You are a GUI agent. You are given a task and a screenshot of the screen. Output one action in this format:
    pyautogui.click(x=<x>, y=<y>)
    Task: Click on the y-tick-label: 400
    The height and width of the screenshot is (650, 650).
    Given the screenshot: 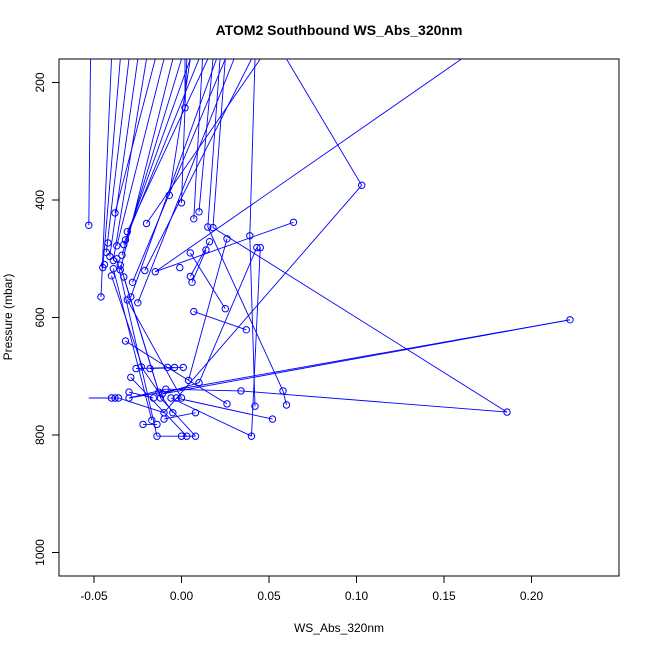 What is the action you would take?
    pyautogui.click(x=40, y=200)
    